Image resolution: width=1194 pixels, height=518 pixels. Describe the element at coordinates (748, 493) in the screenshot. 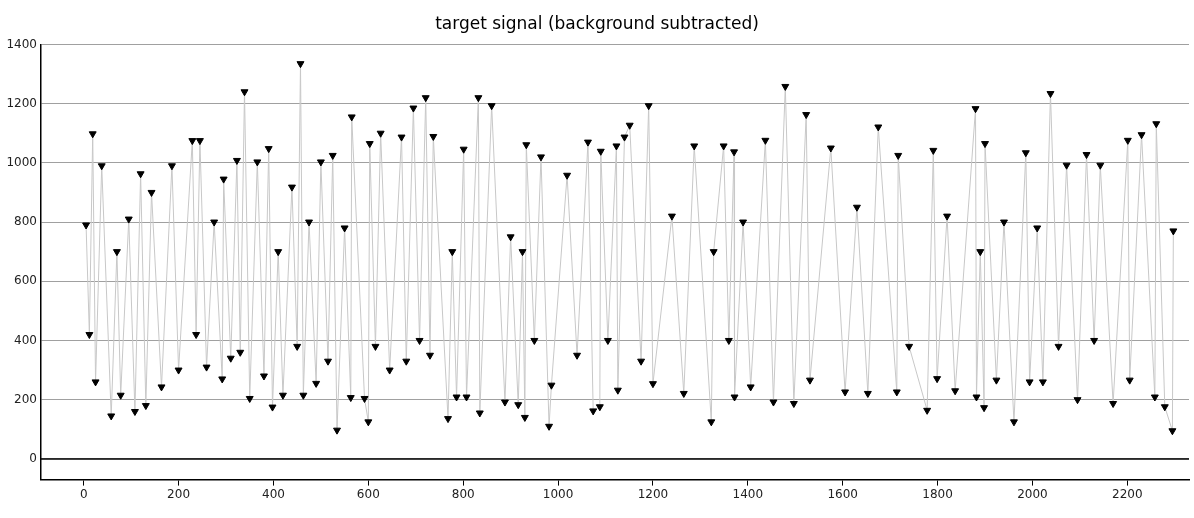

I see `x-tick-label: 1400` at that location.